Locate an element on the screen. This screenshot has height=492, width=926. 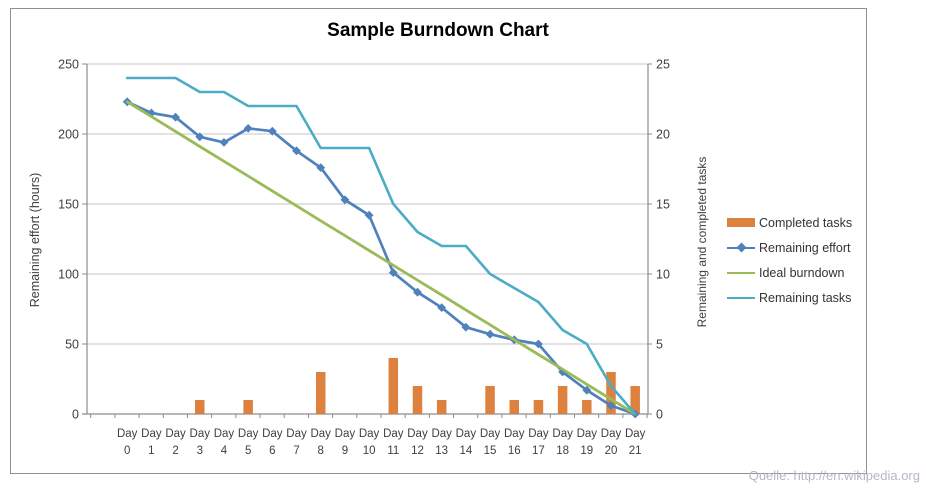
left-axis-tick-labels: 0 50 100 150 200 250 is located at coordinates (68, 240).